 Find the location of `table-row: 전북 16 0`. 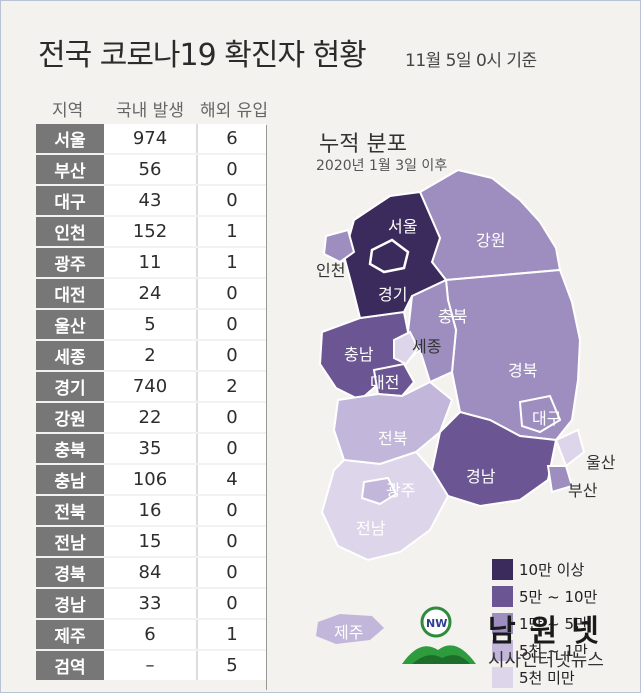

table-row: 전북 16 0 is located at coordinates (151, 511).